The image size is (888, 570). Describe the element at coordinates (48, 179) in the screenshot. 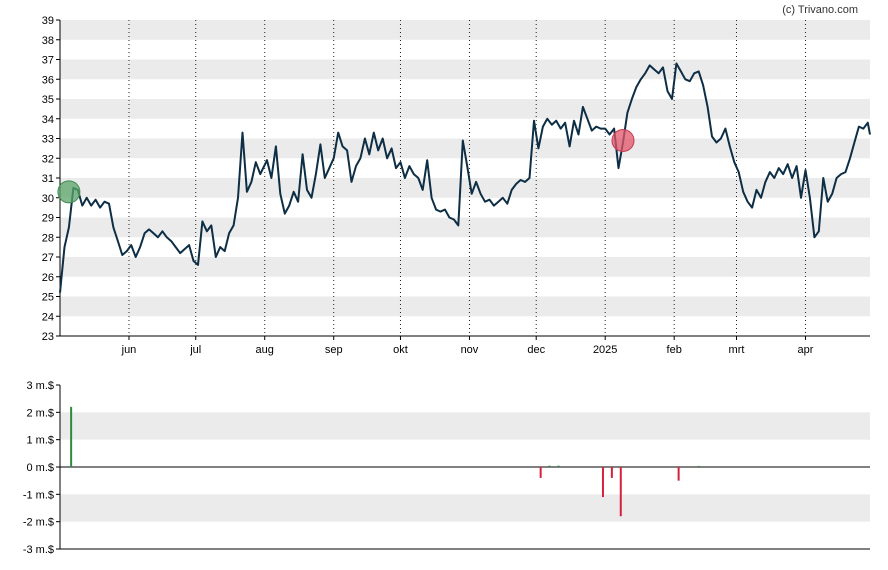

I see `price-y-tick-label: 31` at that location.